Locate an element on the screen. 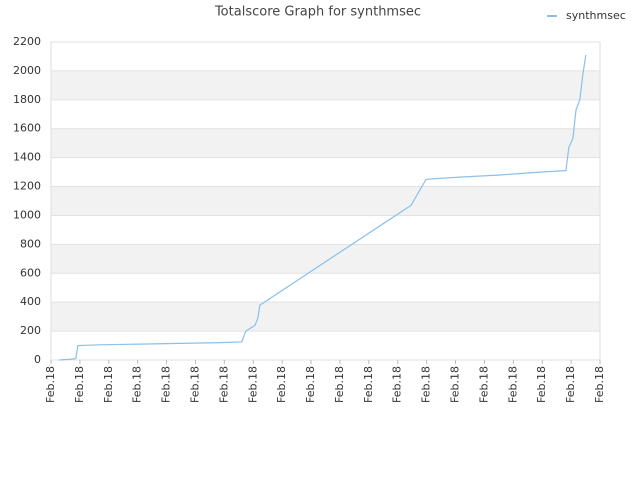  y-tick-label: 1800 is located at coordinates (27, 99).